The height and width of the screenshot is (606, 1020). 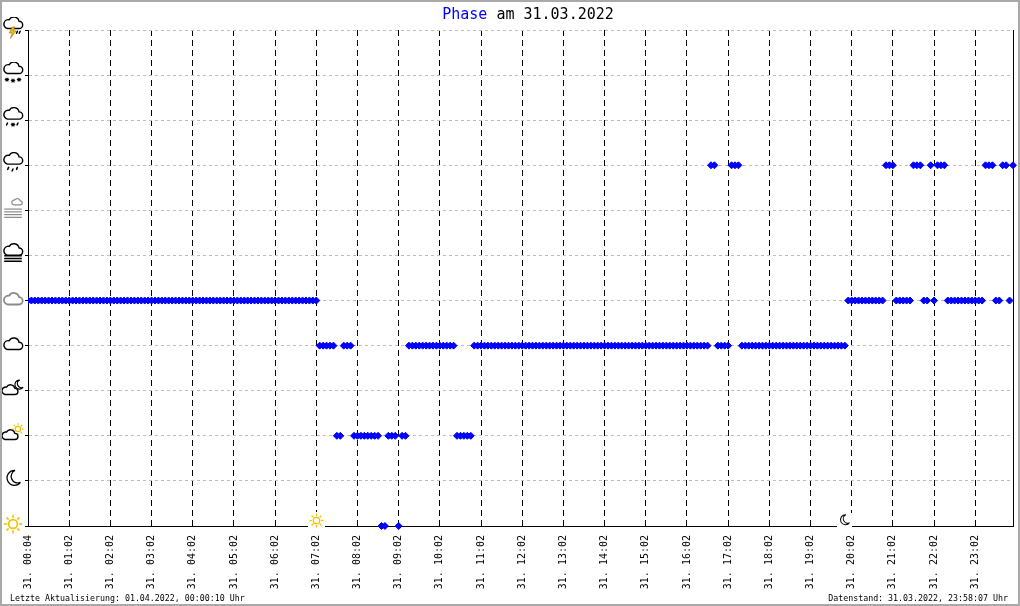 I want to click on x-tick-label: 31. 04:02, so click(x=192, y=562).